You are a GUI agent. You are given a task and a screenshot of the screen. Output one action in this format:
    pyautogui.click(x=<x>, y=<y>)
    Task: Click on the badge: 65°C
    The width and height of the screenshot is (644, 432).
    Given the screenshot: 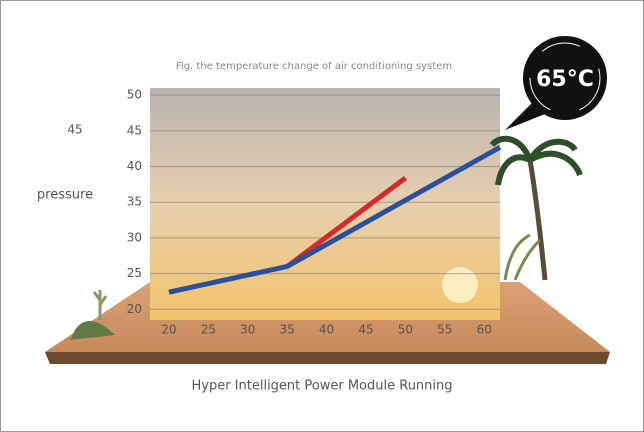 What is the action you would take?
    pyautogui.click(x=565, y=79)
    